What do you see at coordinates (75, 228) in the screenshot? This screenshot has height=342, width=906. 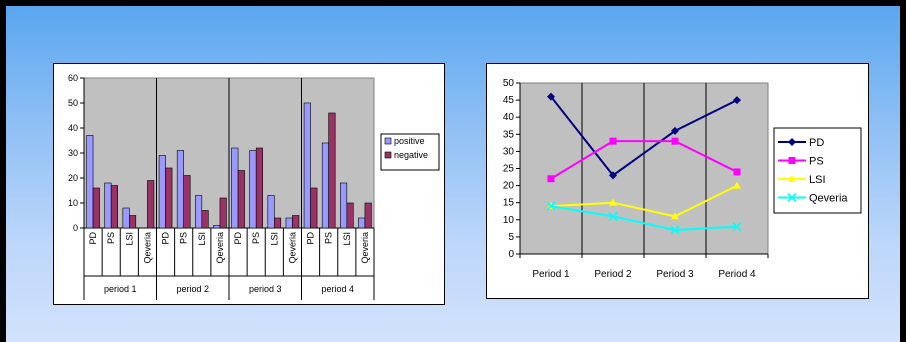 I see `bar-y-tick-label: 0` at bounding box center [75, 228].